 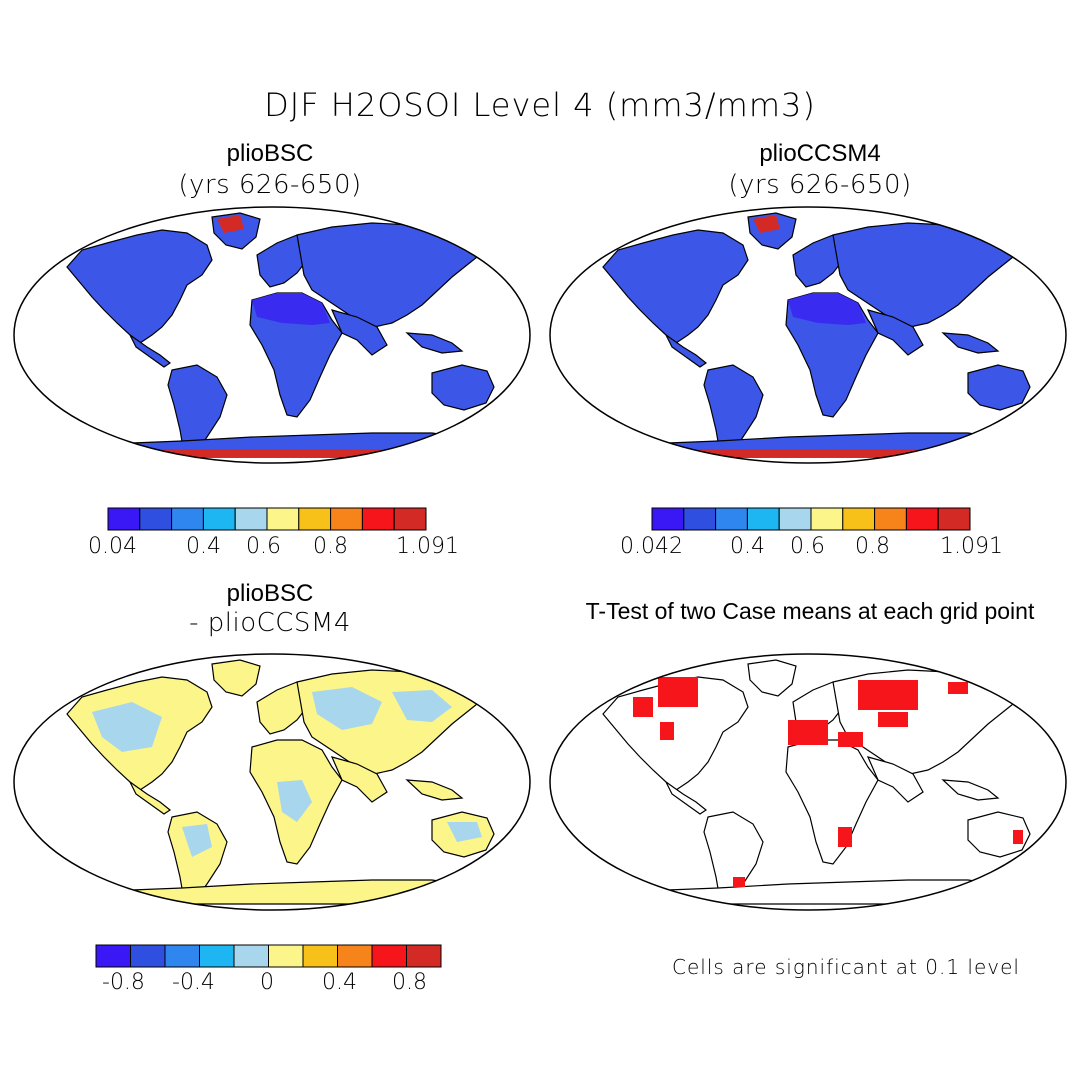 What do you see at coordinates (747, 546) in the screenshot?
I see `cb2-tick: 0.4` at bounding box center [747, 546].